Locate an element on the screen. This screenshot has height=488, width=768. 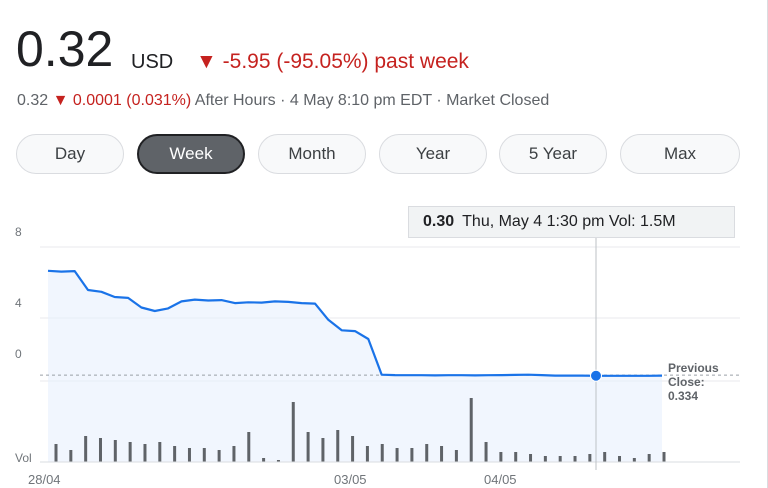
previous-close-label: Previous Close: 0.334 is located at coordinates (693, 382).